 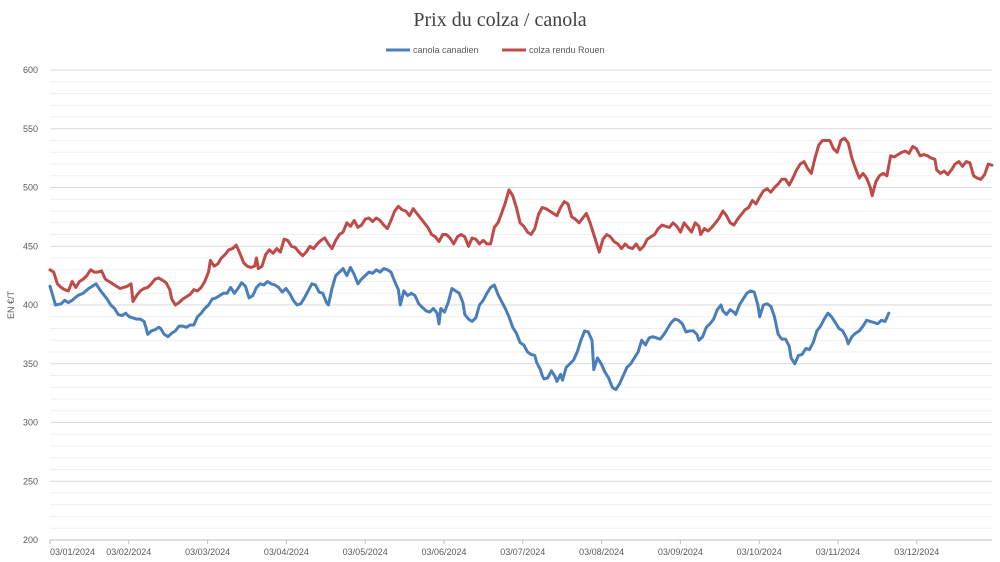 I want to click on legend-label-colza: colza rendu Rouen, so click(x=567, y=50).